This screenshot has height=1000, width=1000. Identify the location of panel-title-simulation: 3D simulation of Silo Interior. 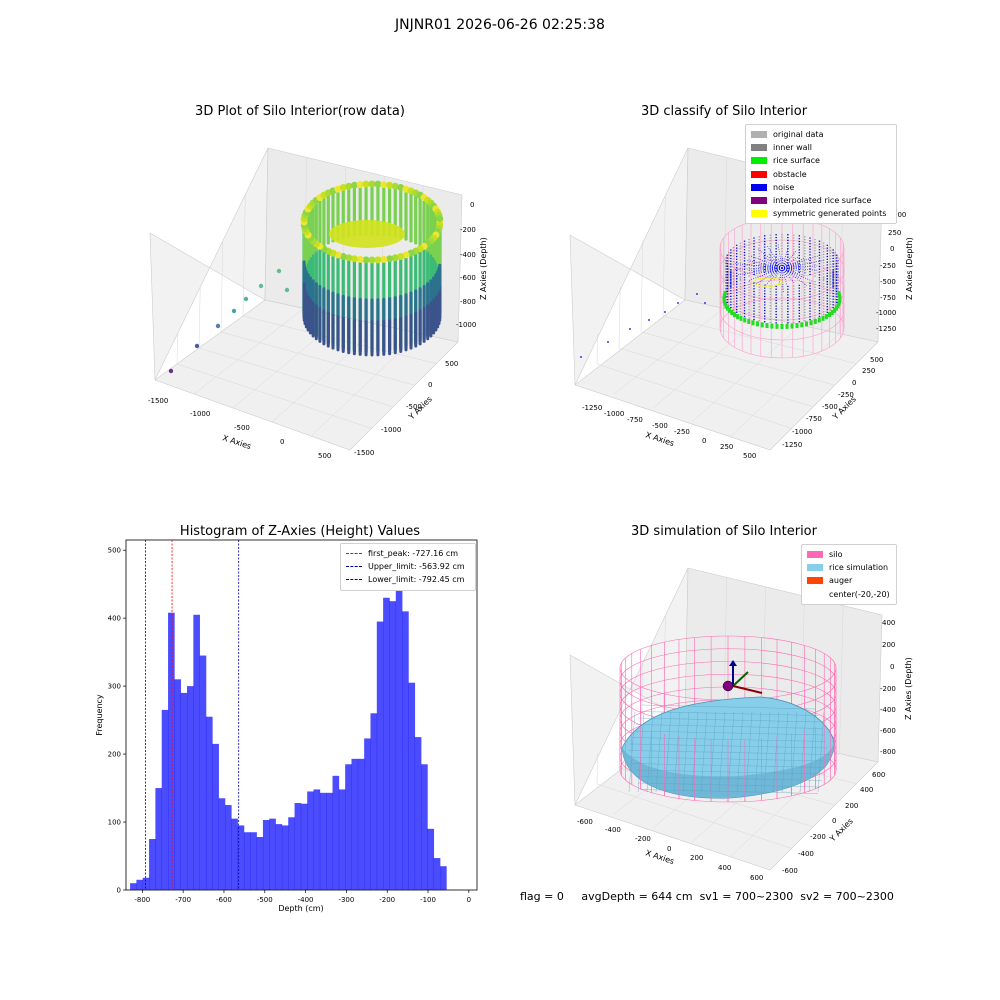
(724, 531).